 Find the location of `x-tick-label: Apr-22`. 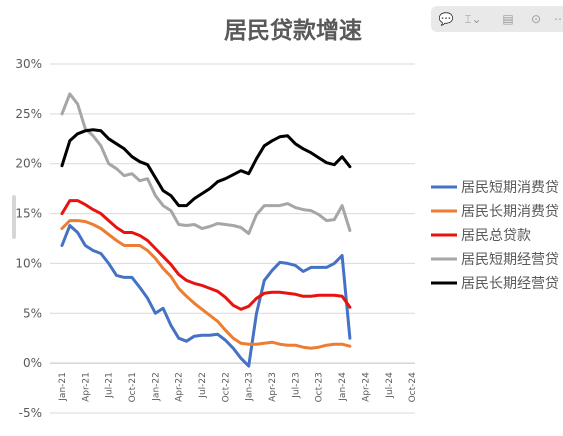

x-tick-label: Apr-22 is located at coordinates (180, 387).